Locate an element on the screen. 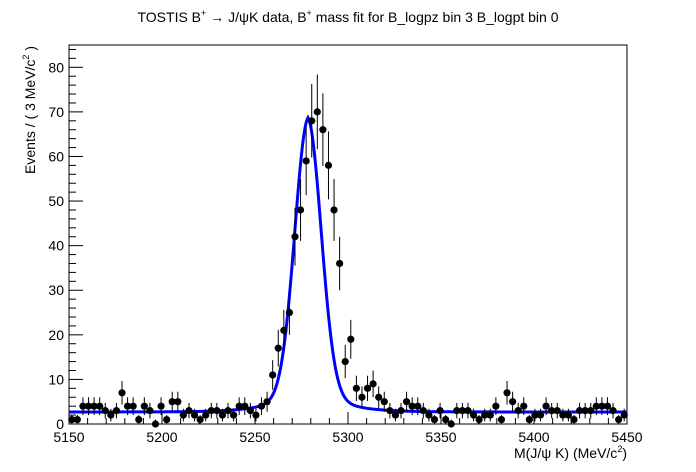 The height and width of the screenshot is (472, 696). x-axis-label: M(J/ψ K) (MeV/c2) is located at coordinates (570, 452).